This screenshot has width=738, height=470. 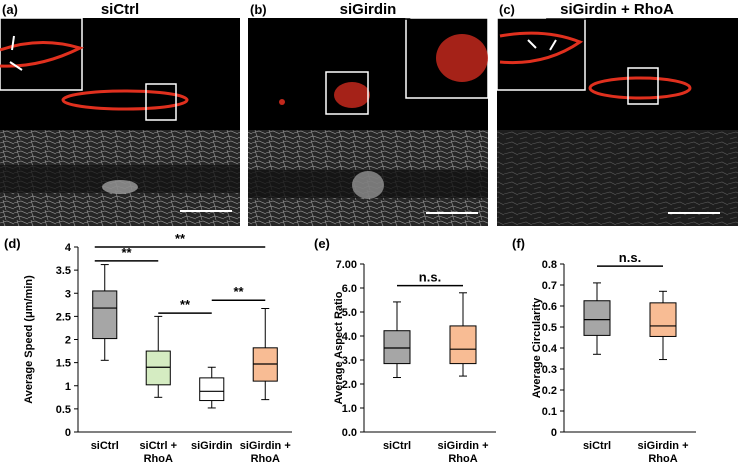 I want to click on panel-label: (a), so click(x=10, y=9).